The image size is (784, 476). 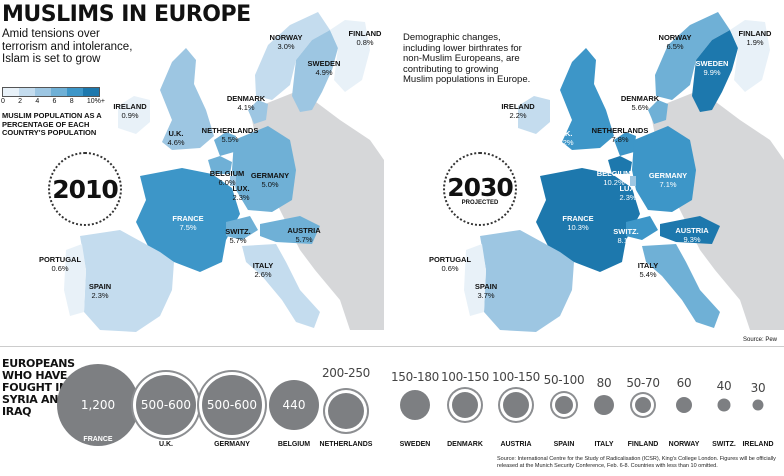 What do you see at coordinates (246, 103) in the screenshot?
I see `label-denmark-2010: DENMARK 4.1%` at bounding box center [246, 103].